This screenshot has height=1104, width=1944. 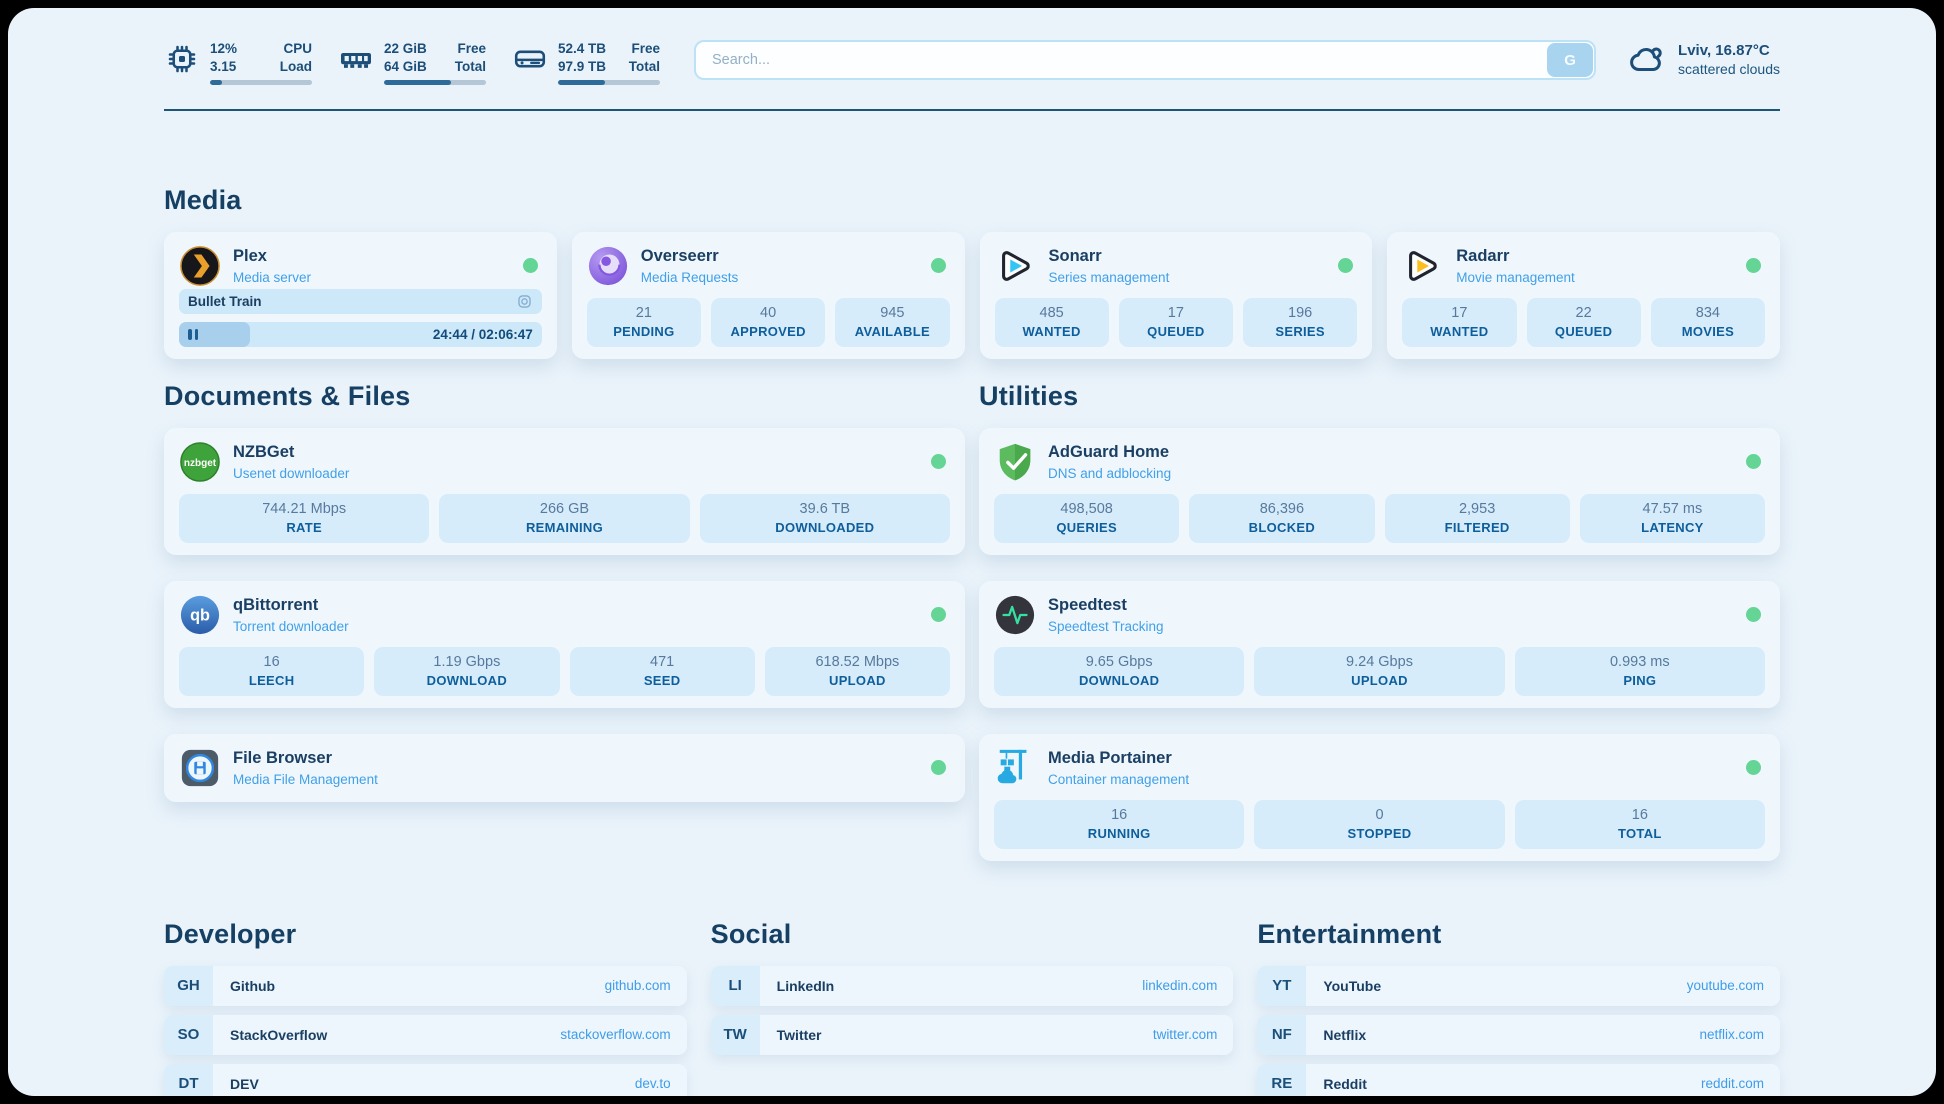 What do you see at coordinates (524, 301) in the screenshot?
I see `camera-icon` at bounding box center [524, 301].